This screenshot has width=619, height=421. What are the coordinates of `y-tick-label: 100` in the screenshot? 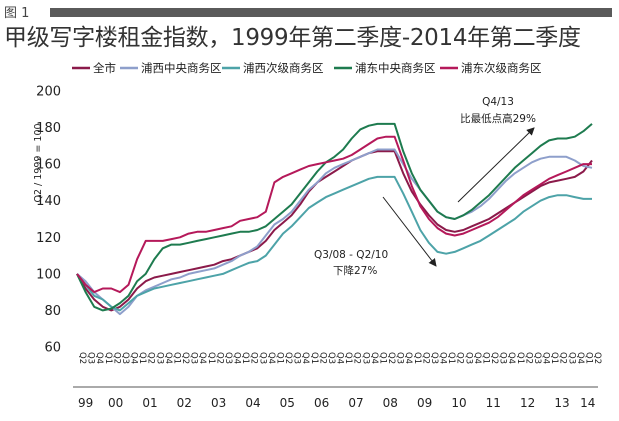 It's located at (48, 274).